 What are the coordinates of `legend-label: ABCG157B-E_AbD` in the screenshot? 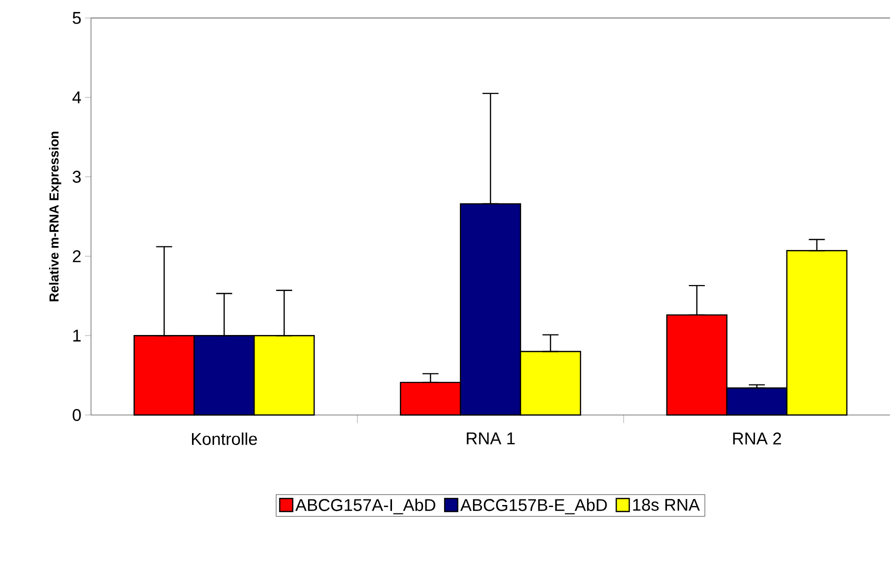 It's located at (533, 506).